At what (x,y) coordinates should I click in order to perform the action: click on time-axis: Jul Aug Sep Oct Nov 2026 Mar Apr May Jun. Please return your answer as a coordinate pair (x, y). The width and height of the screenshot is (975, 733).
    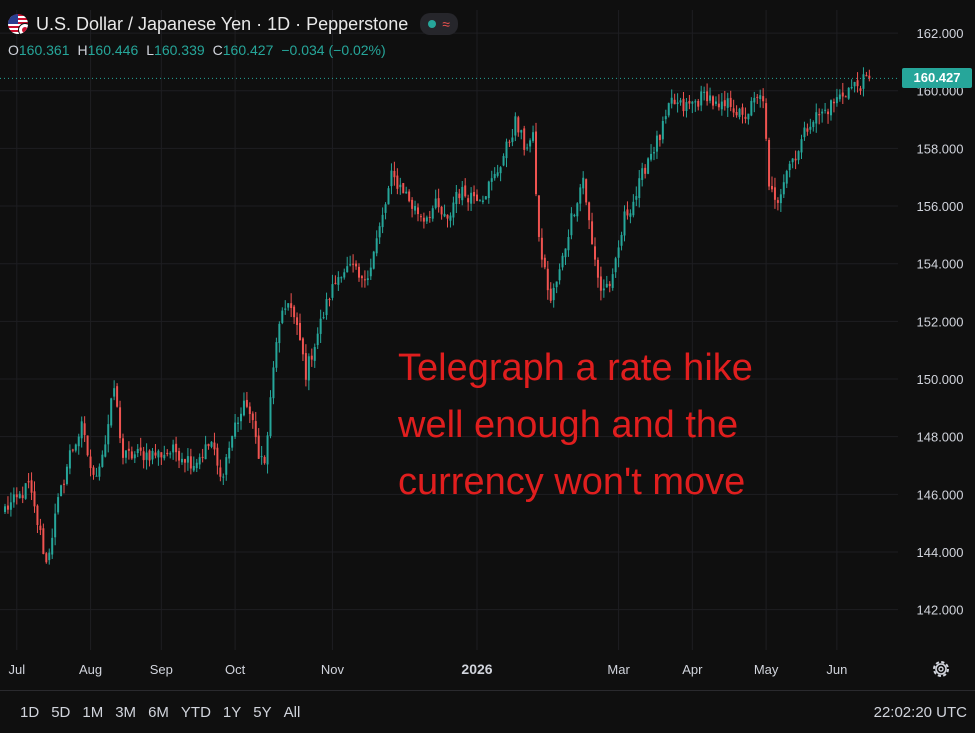
    Looking at the image, I should click on (427, 669).